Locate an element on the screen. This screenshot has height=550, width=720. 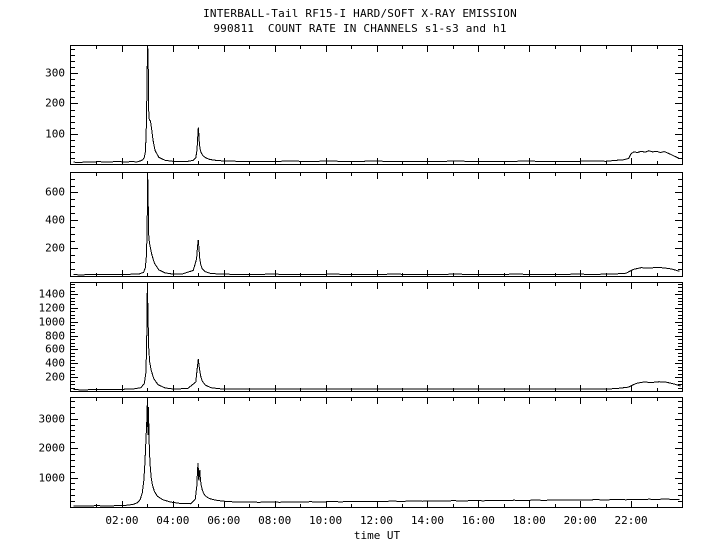
ytick-label-s3-800: 800 is located at coordinates (55, 336).